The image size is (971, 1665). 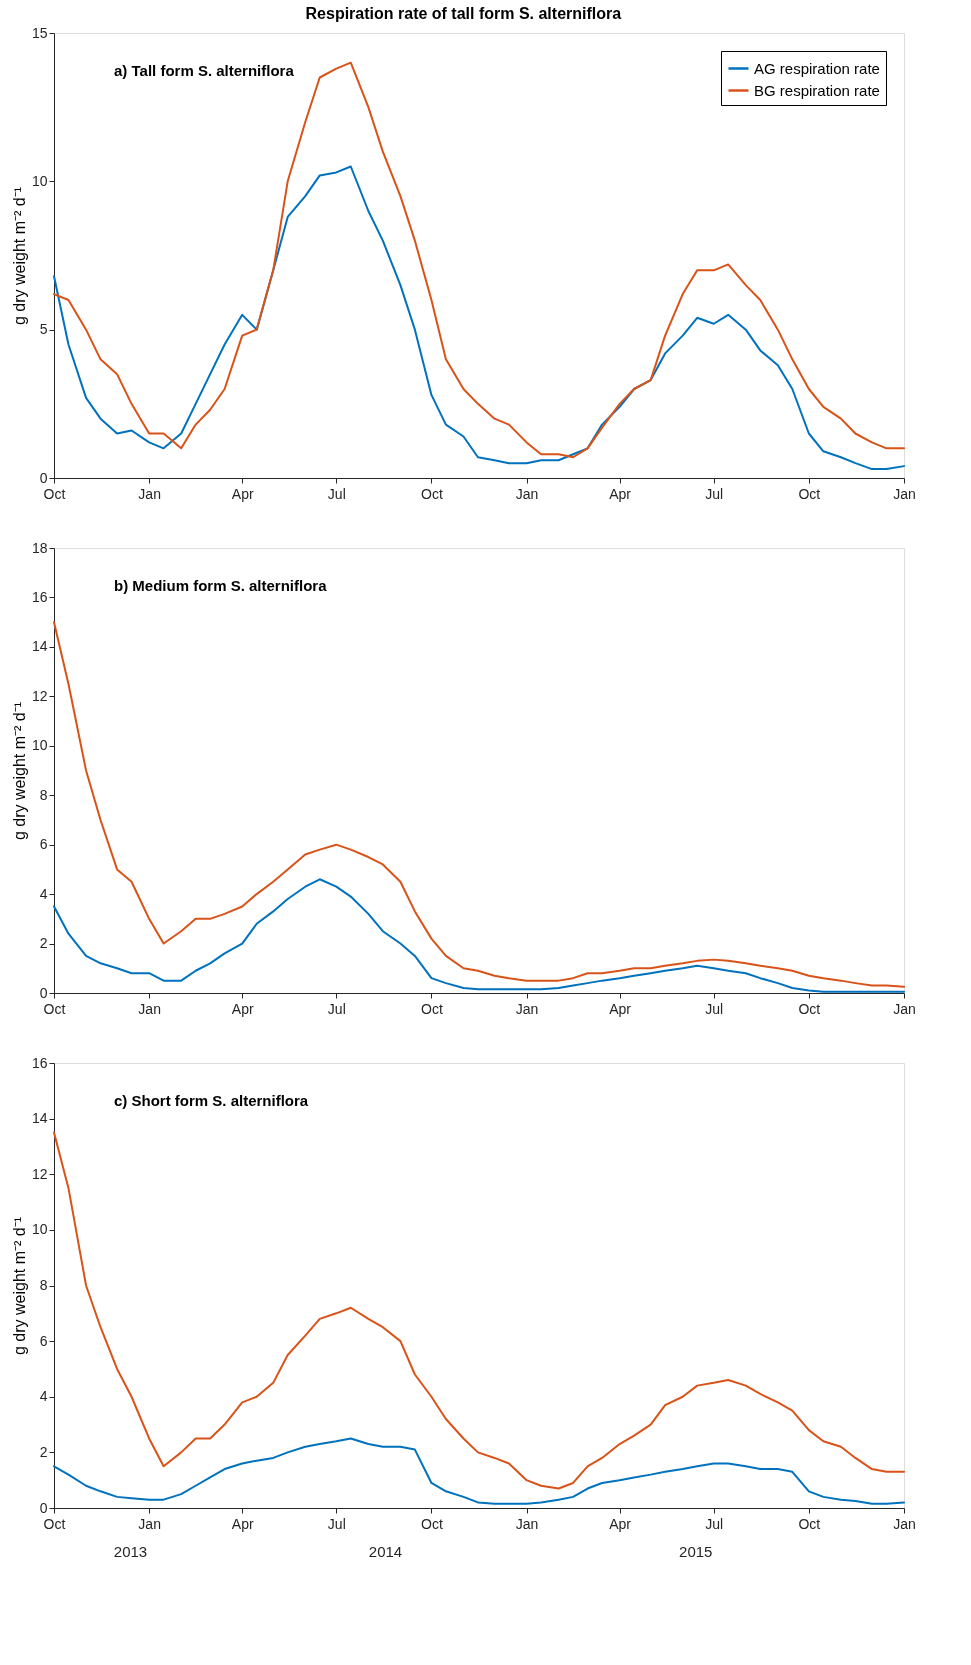 What do you see at coordinates (130, 1551) in the screenshot?
I see `text: 2013` at bounding box center [130, 1551].